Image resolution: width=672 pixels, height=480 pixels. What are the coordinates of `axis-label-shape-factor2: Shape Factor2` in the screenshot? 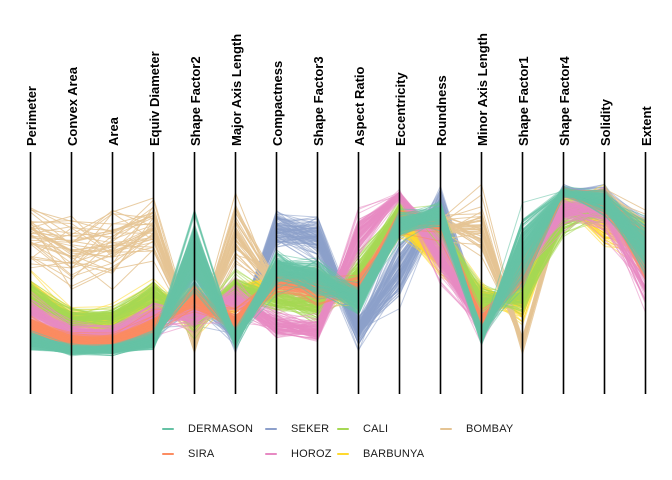 It's located at (195, 101).